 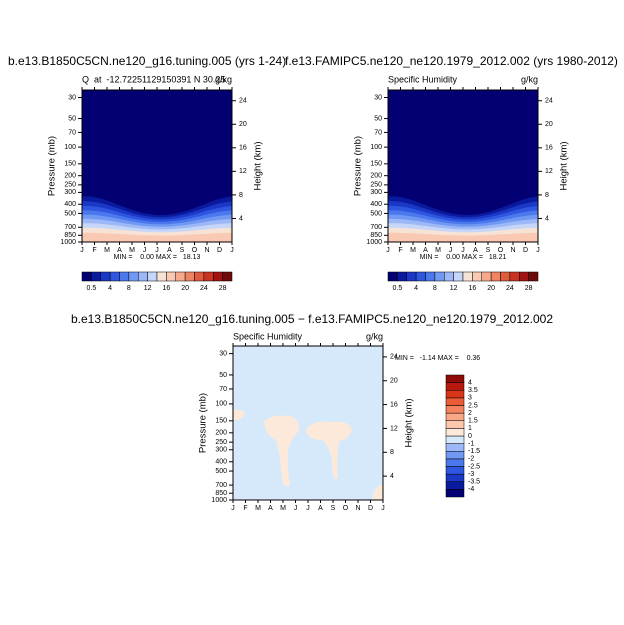 I want to click on colorbar-label: -3, so click(x=471, y=474).